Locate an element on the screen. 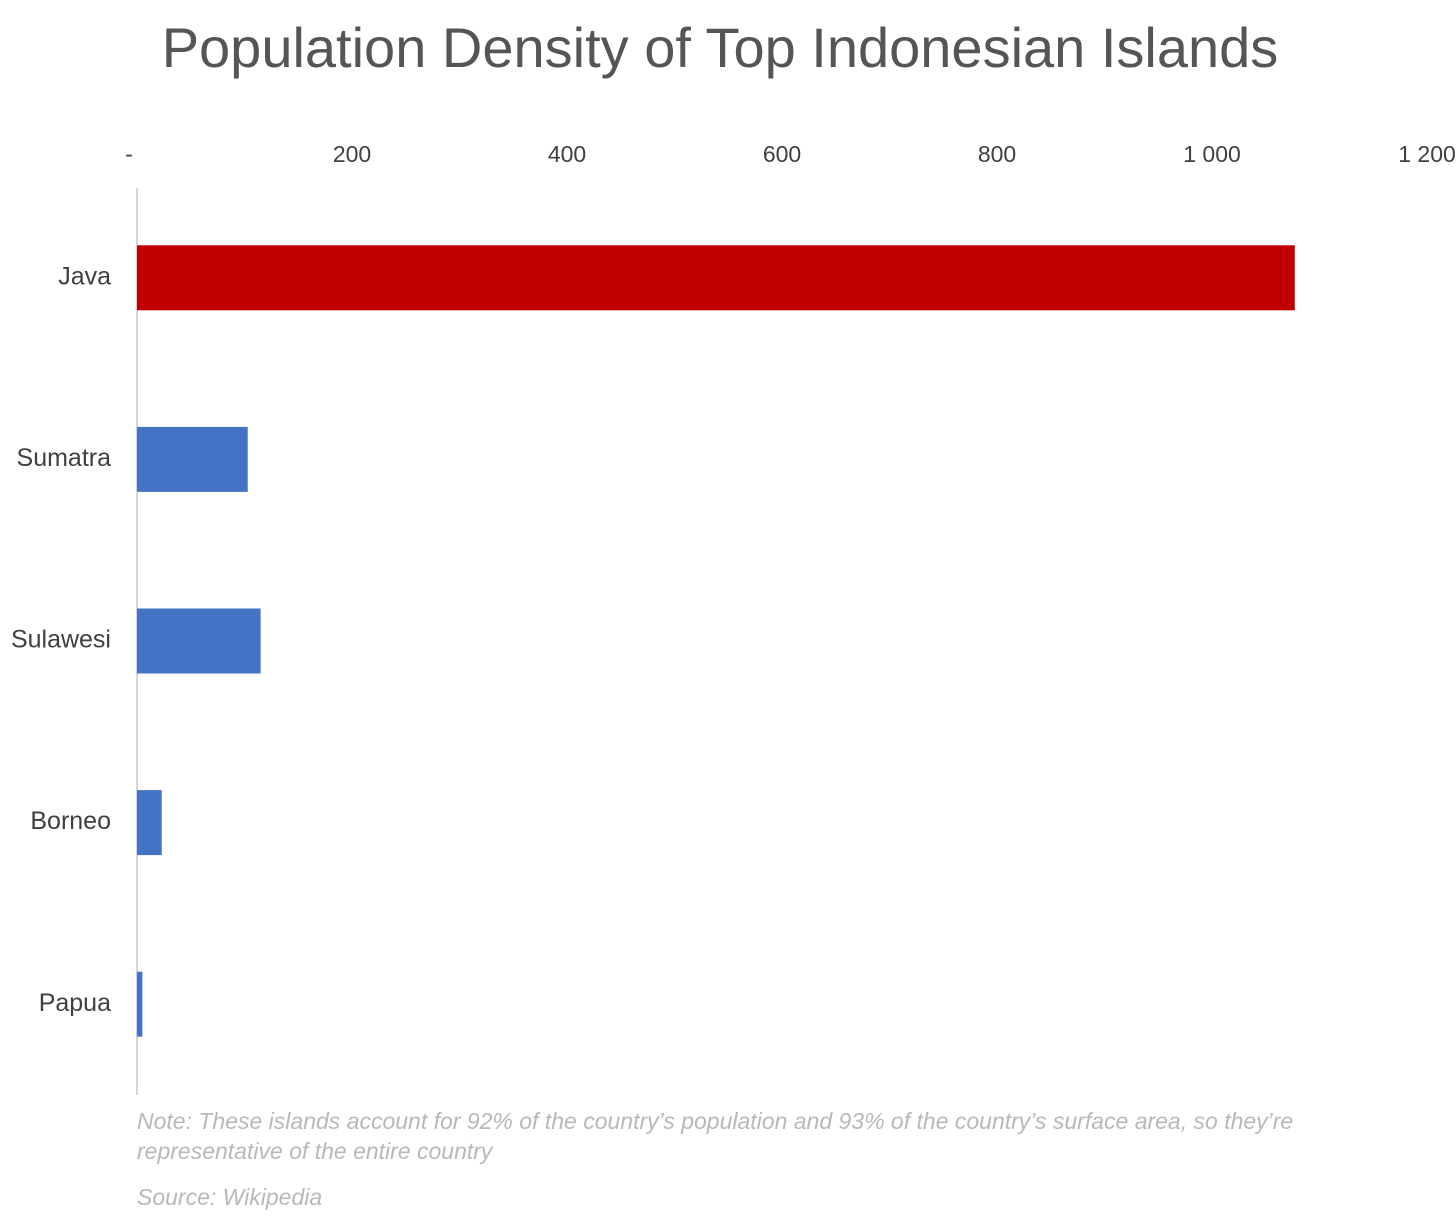  x-tick-label: 800 is located at coordinates (997, 154).